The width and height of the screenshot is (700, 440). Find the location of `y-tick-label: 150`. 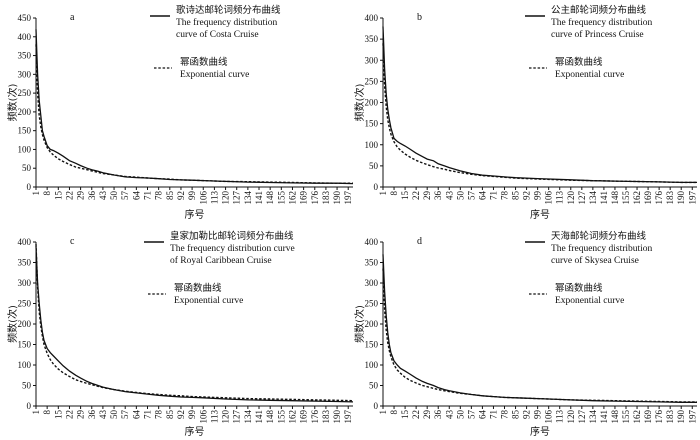

y-tick-label: 150 is located at coordinates (372, 124).